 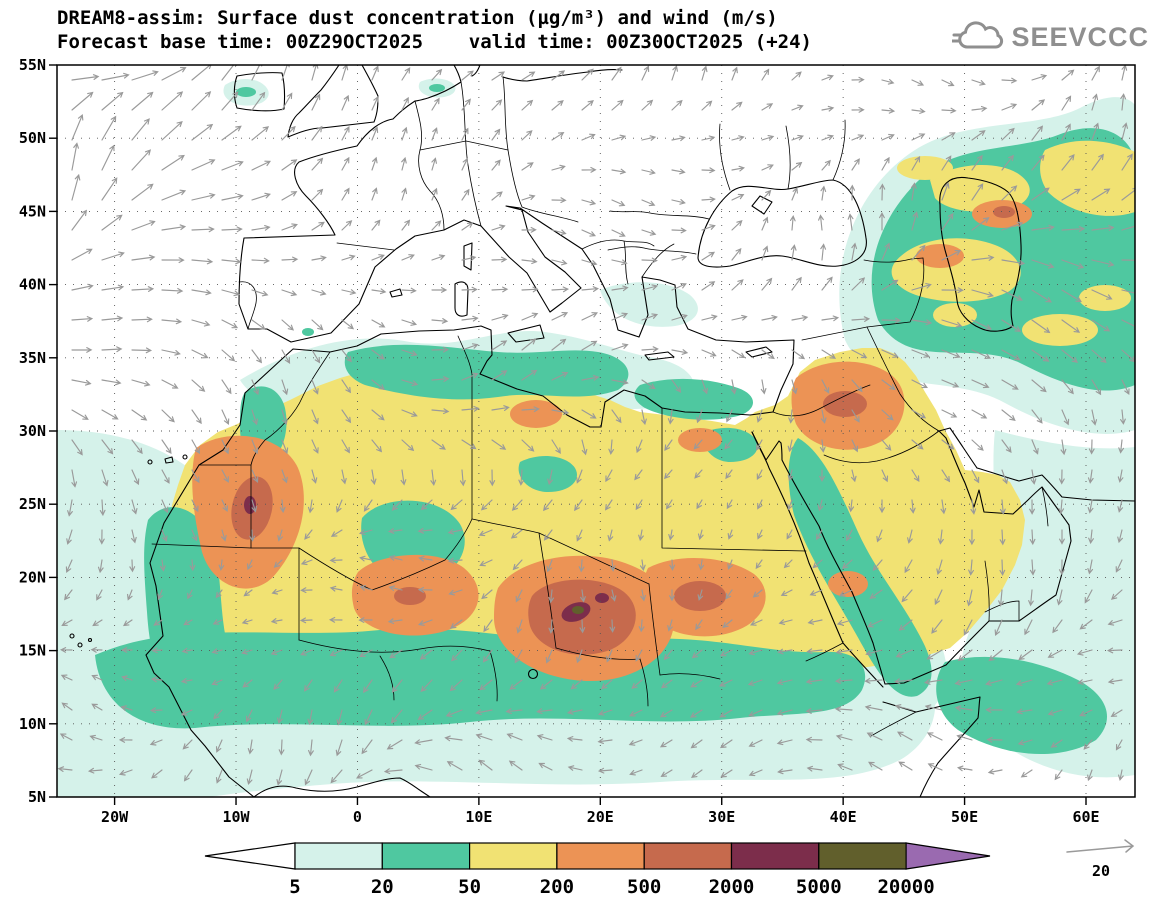 What do you see at coordinates (557, 887) in the screenshot?
I see `colorbar-label: 200` at bounding box center [557, 887].